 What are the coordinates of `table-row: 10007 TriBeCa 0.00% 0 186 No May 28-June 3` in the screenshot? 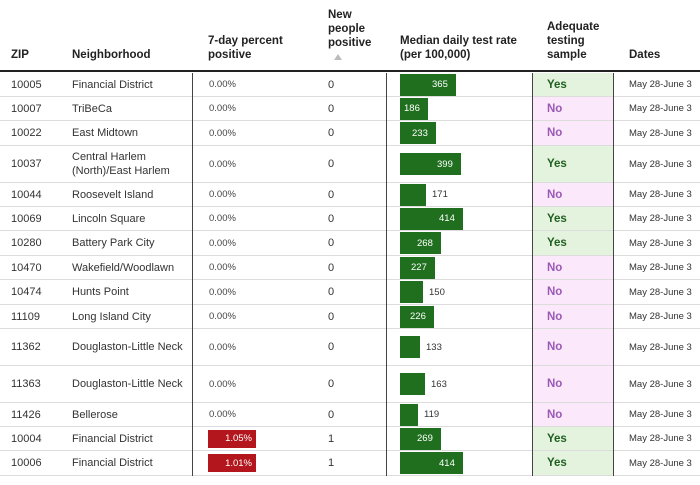 It's located at (350, 109).